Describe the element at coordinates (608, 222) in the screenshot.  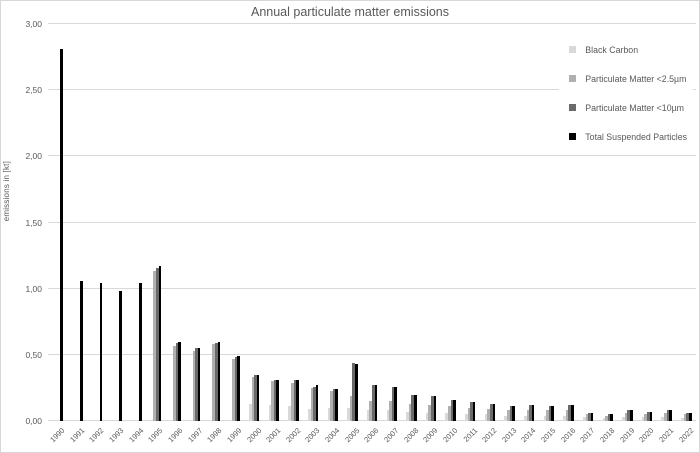
I see `bar-group-2018` at that location.